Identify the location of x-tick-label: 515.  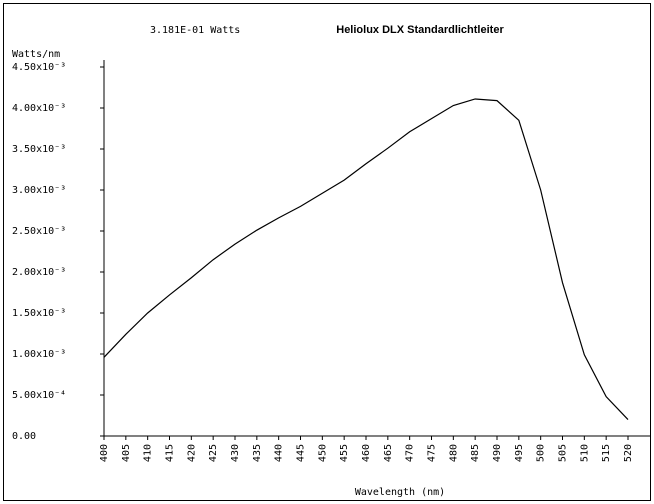
(606, 453).